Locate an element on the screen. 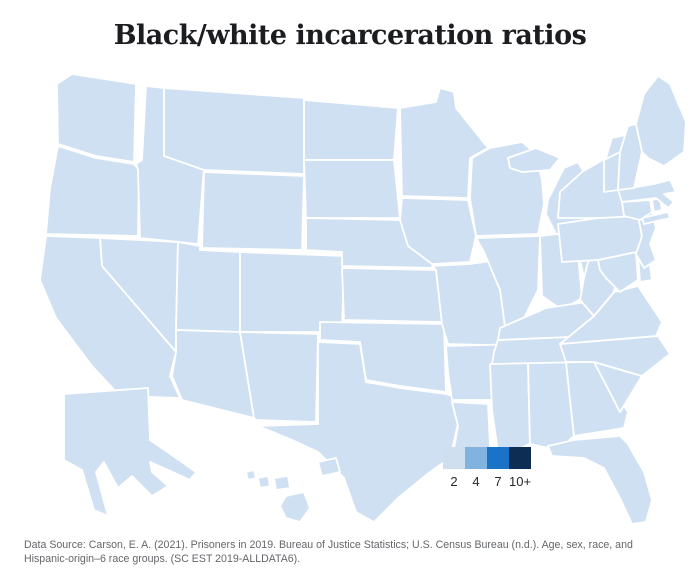  state-mt is located at coordinates (234, 131).